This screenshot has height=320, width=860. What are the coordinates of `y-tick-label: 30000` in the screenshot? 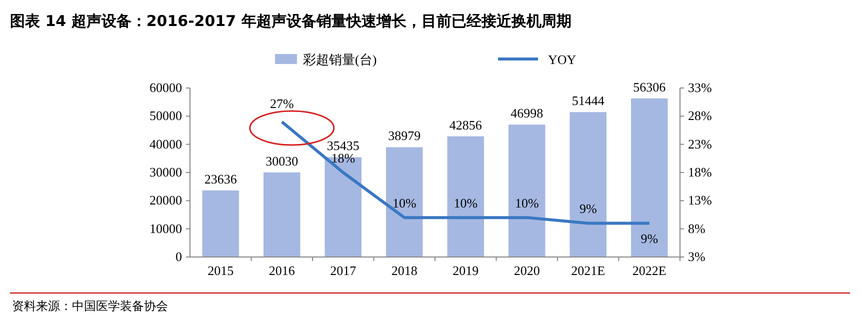 It's located at (166, 172).